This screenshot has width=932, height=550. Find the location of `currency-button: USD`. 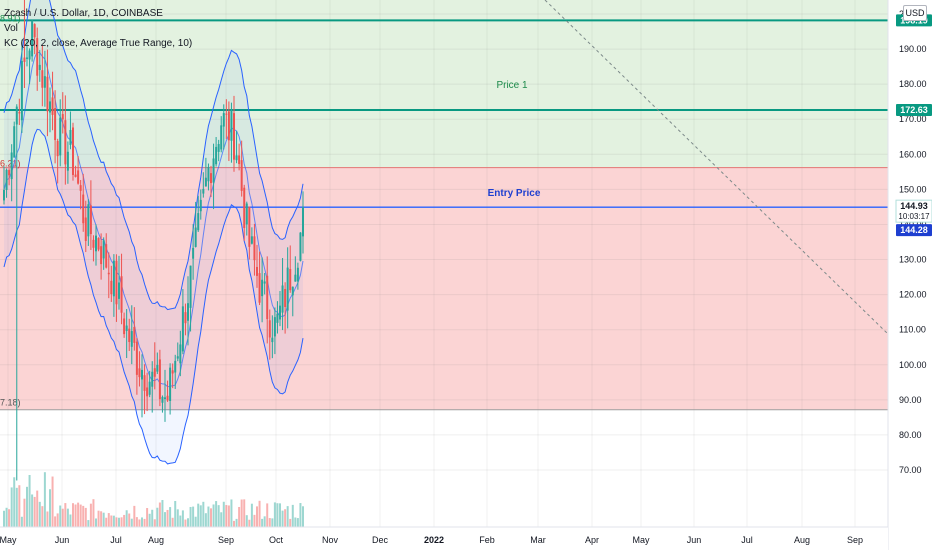

currency-button: USD is located at coordinates (915, 13).